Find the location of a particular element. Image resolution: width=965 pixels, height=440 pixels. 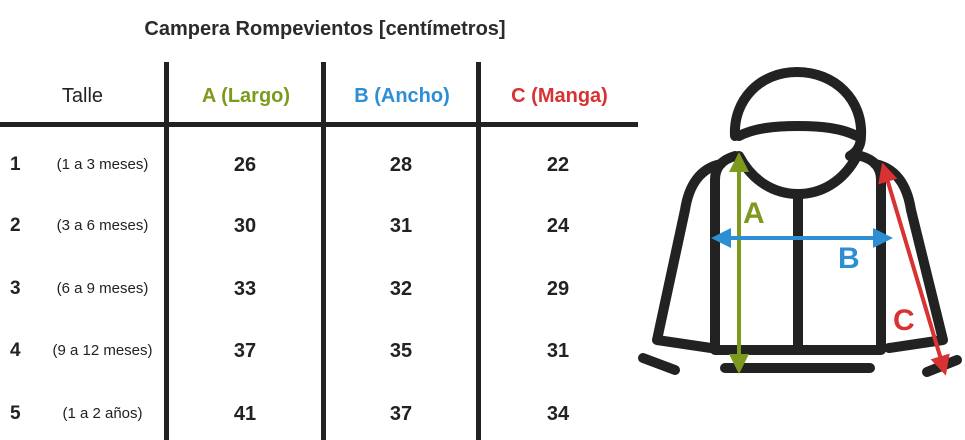

size-number: 1 is located at coordinates (15, 164).